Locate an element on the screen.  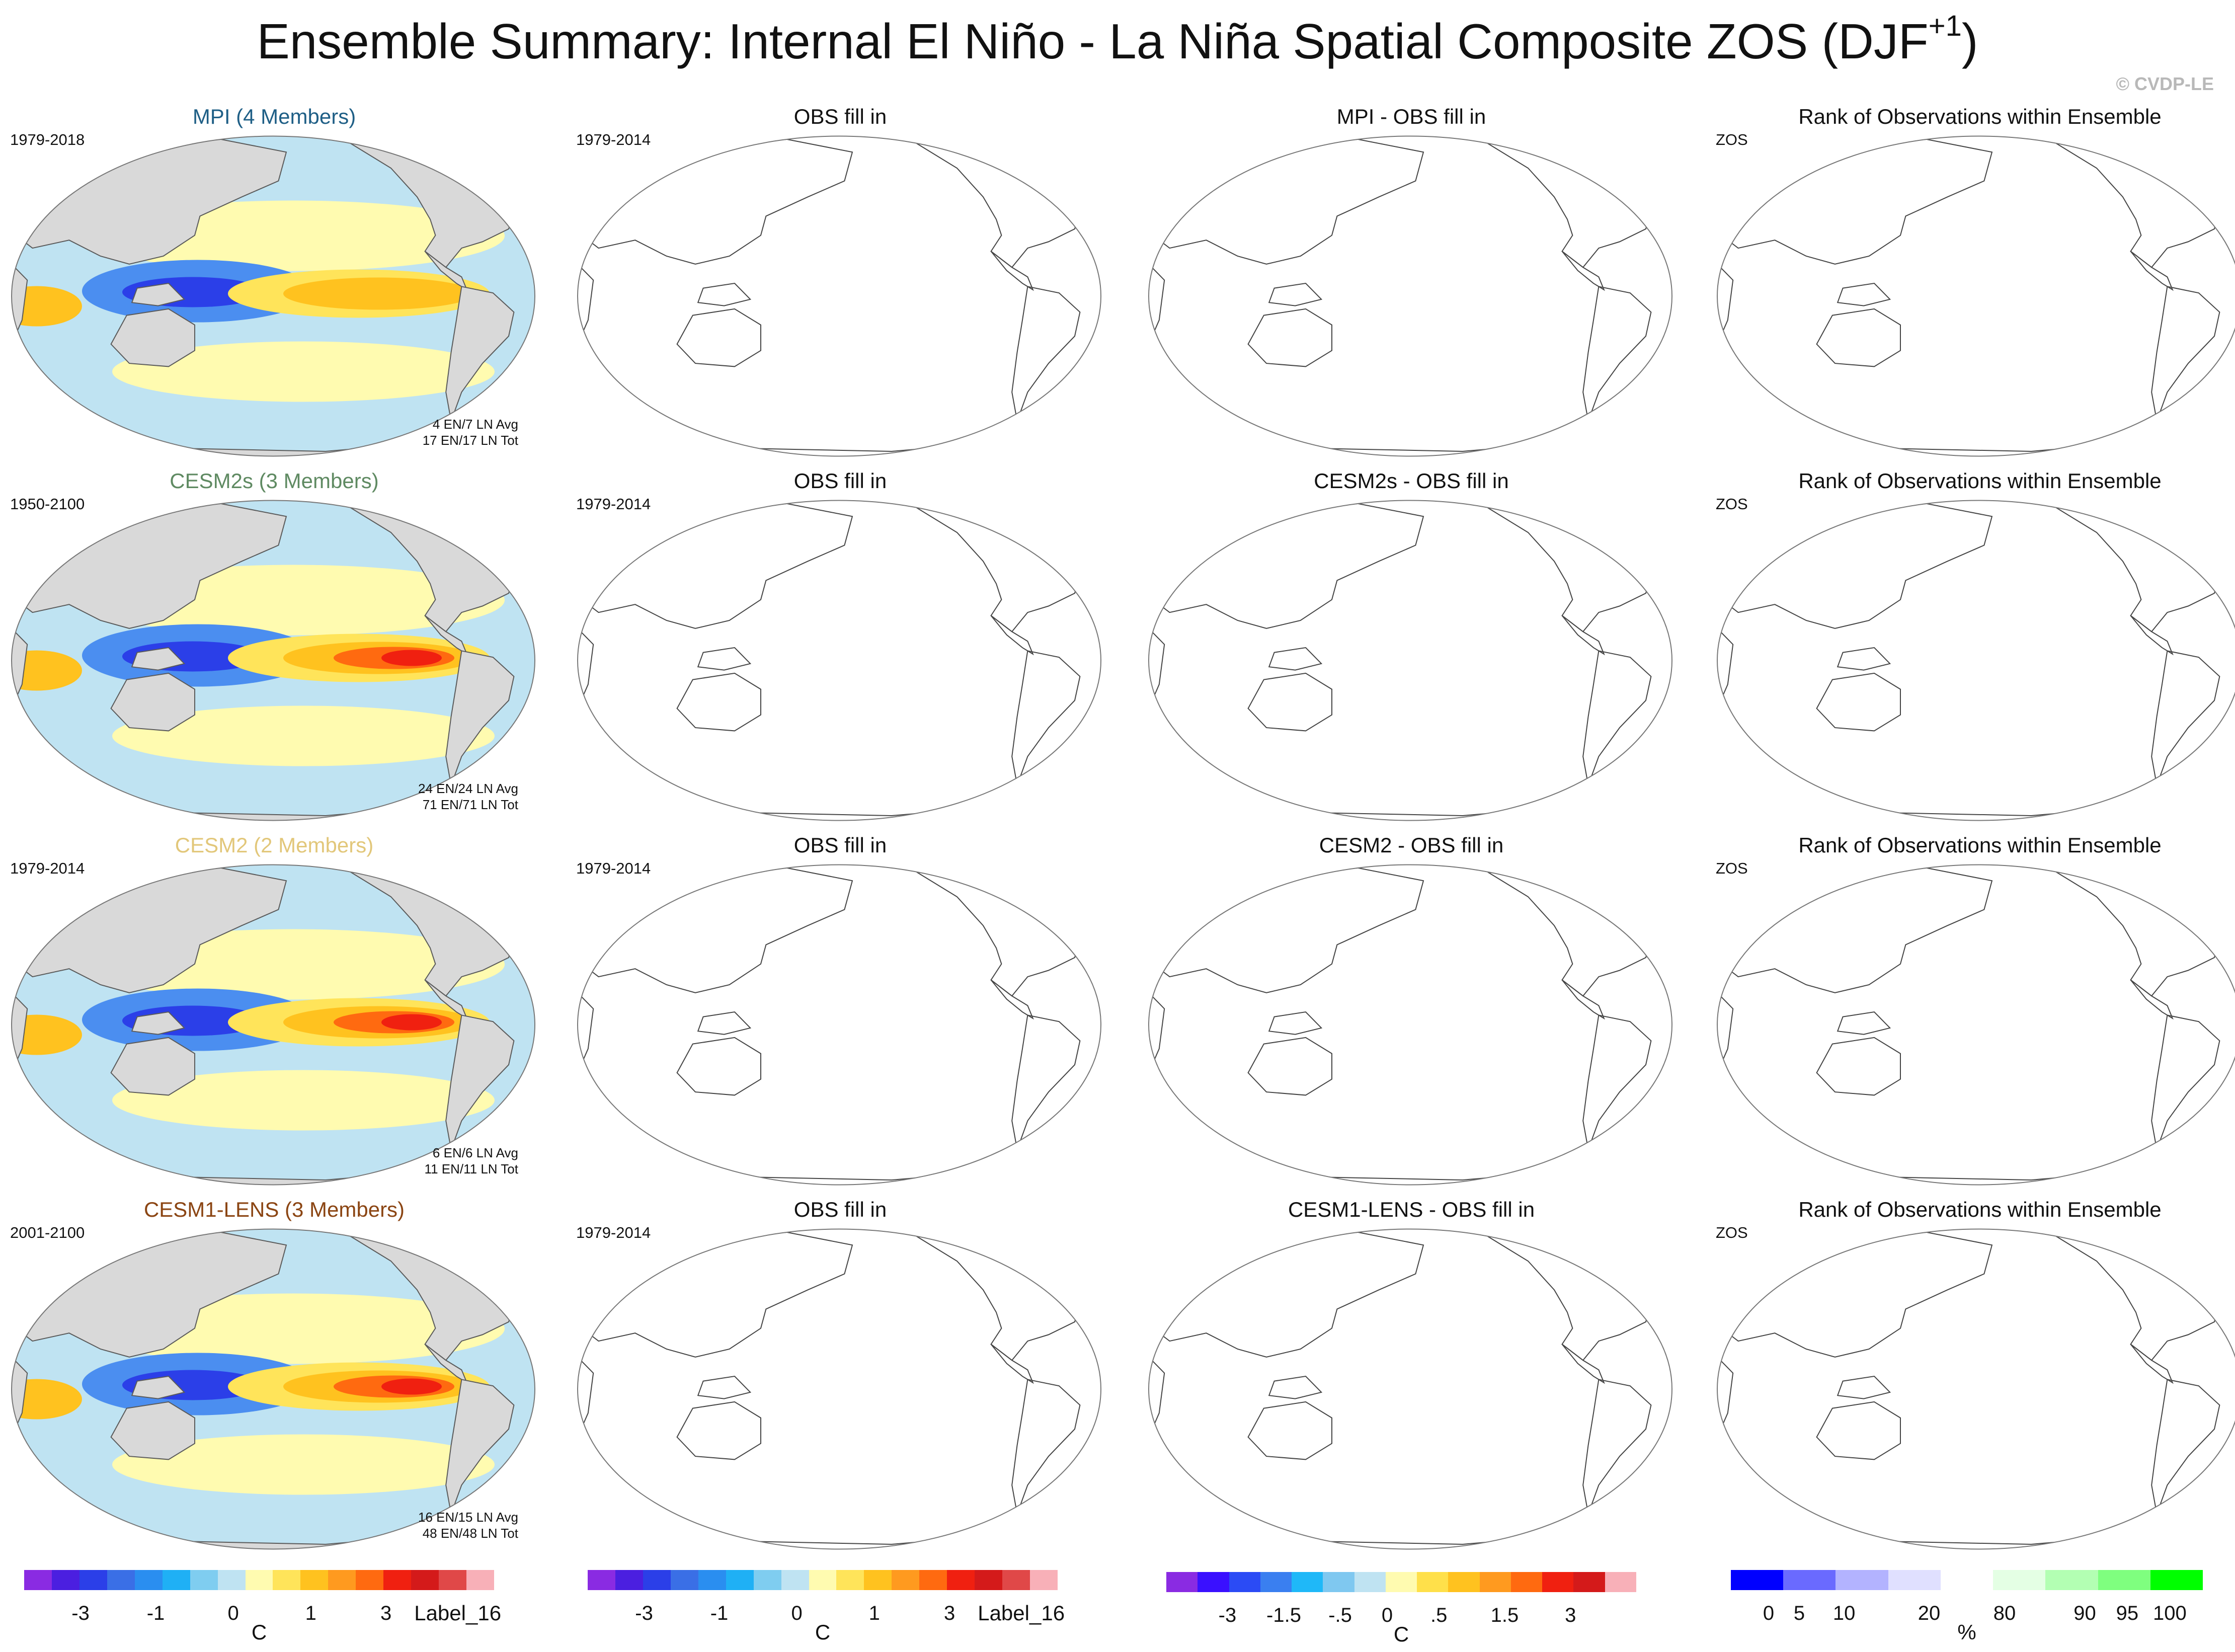
colorbar-tick-label: .5 is located at coordinates (1439, 1615).